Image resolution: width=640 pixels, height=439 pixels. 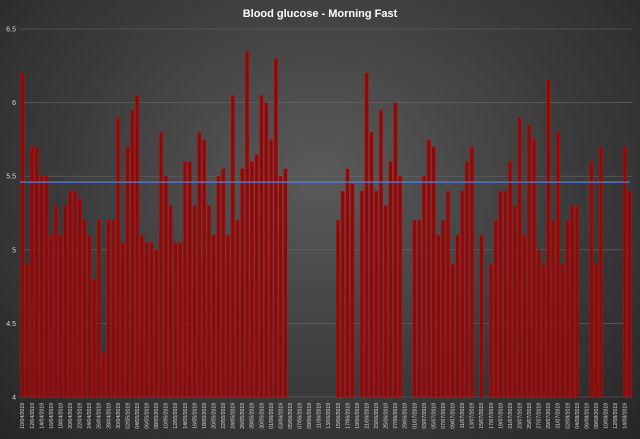 I want to click on x-tick-label: 09/07/2019, so click(x=454, y=416).